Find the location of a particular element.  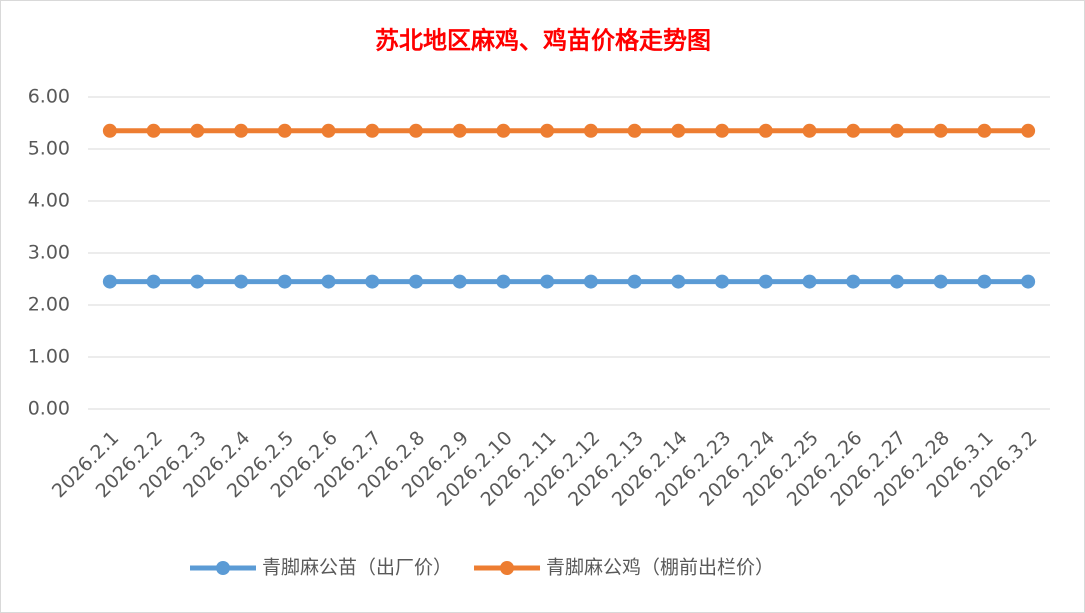

legend-label: 青脚麻公鸡（棚前出栏价） is located at coordinates (660, 568).